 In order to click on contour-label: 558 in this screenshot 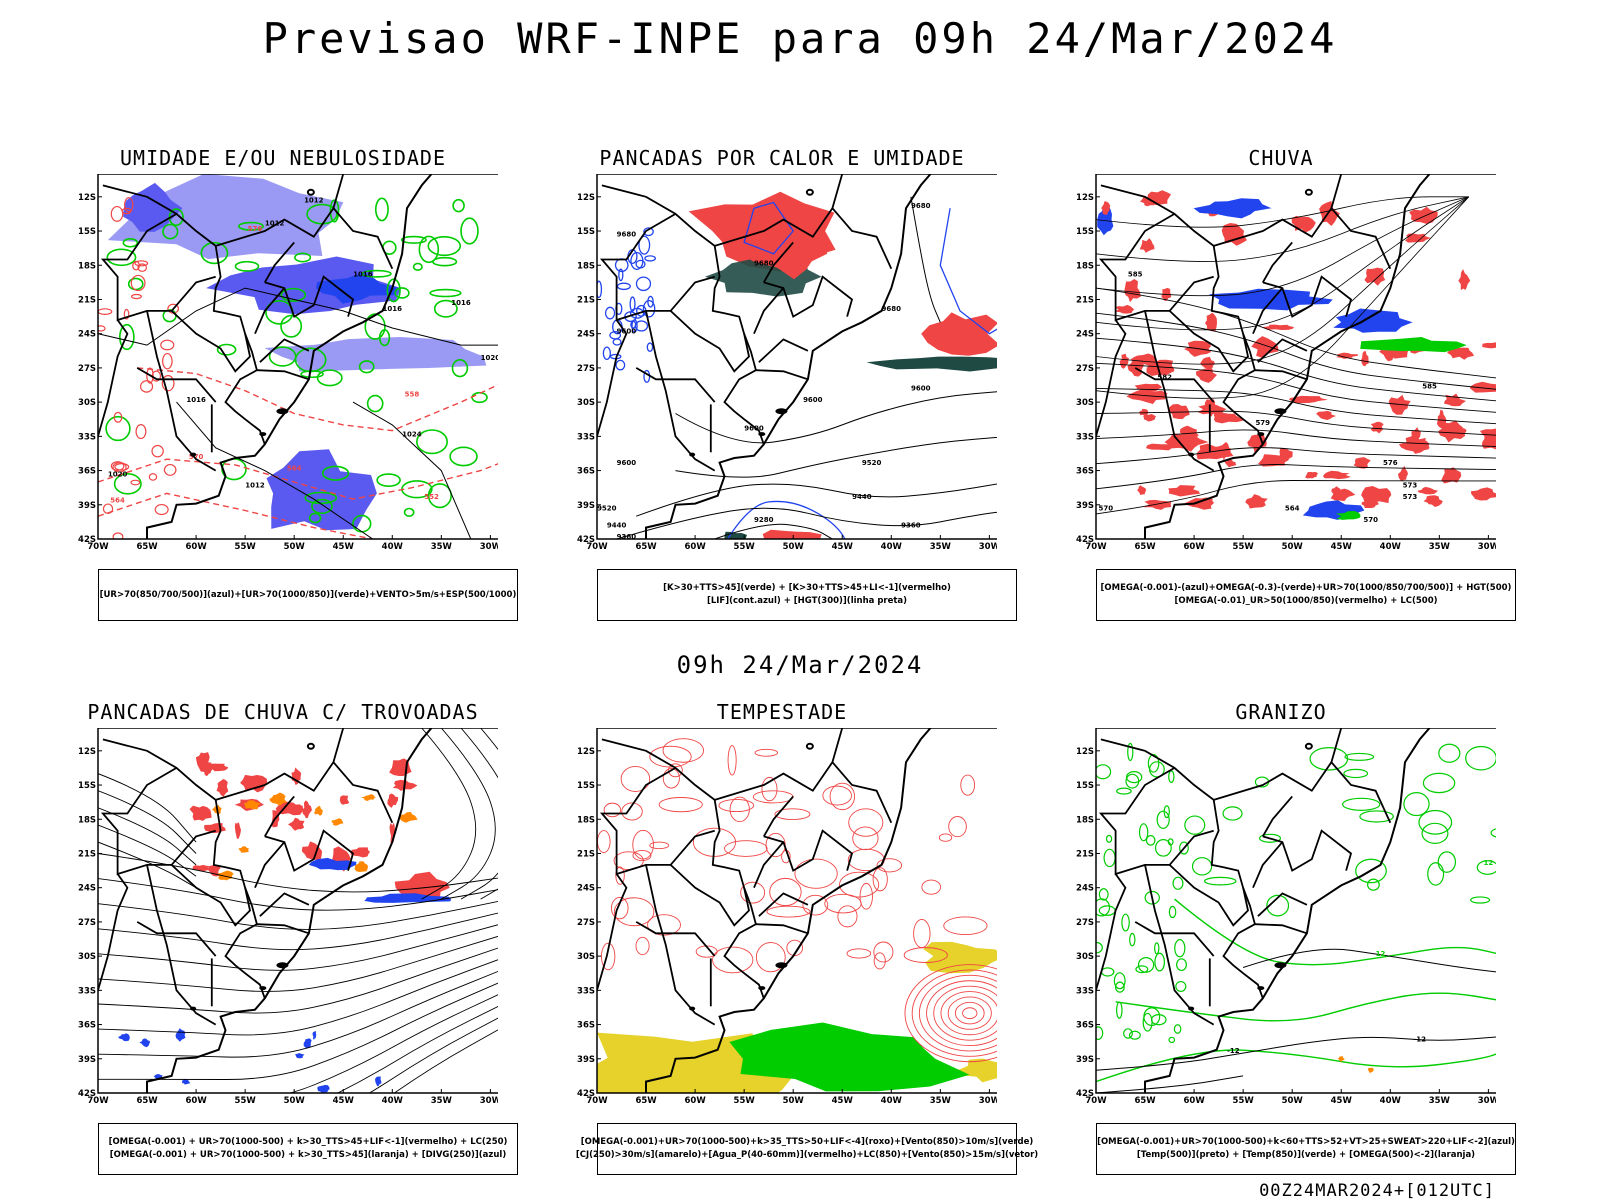, I will do `click(412, 394)`.